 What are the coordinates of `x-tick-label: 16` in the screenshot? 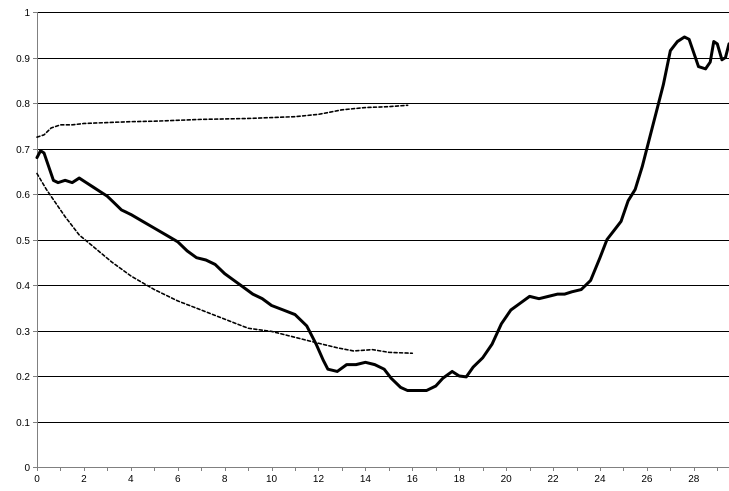 It's located at (413, 479).